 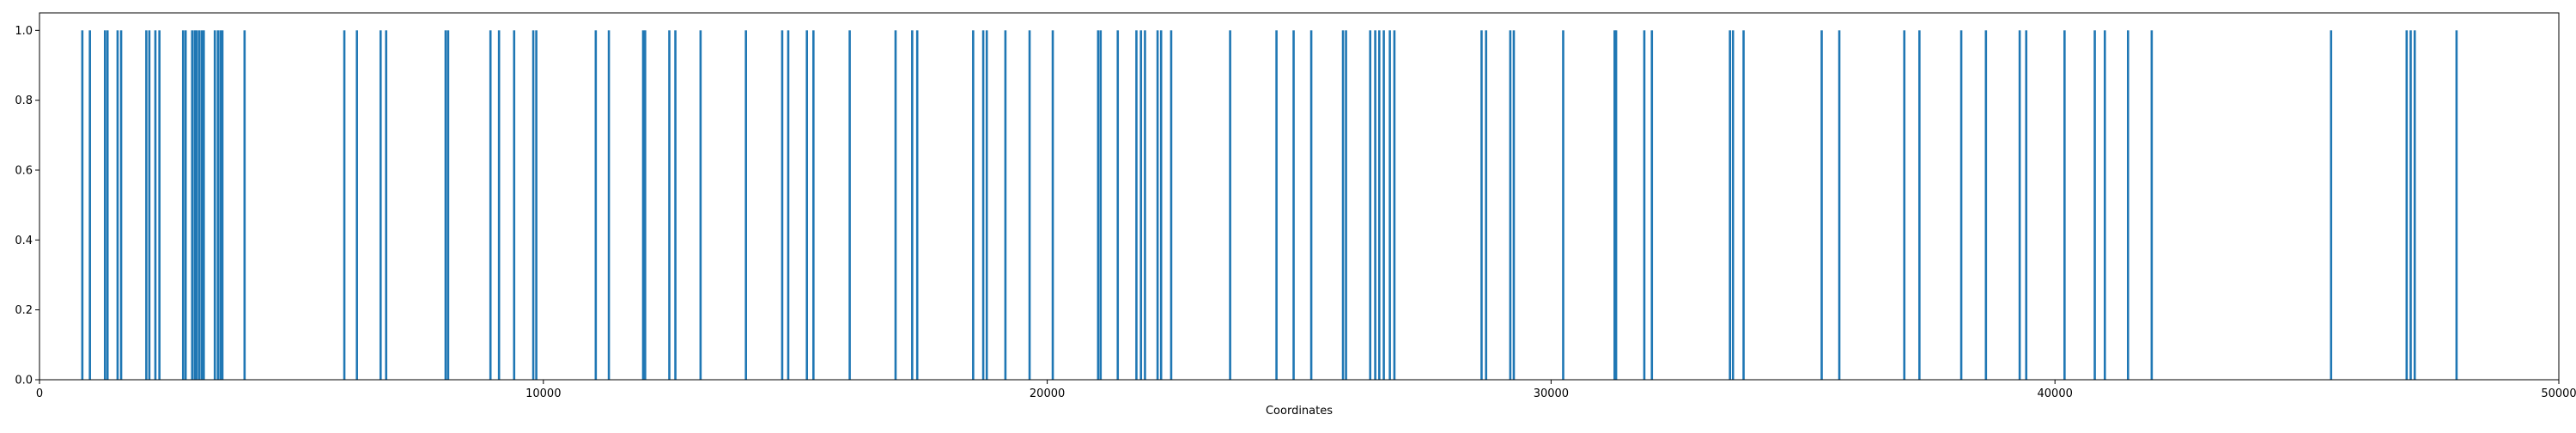 What do you see at coordinates (1299, 411) in the screenshot?
I see `x-axis-label: Coordinates` at bounding box center [1299, 411].